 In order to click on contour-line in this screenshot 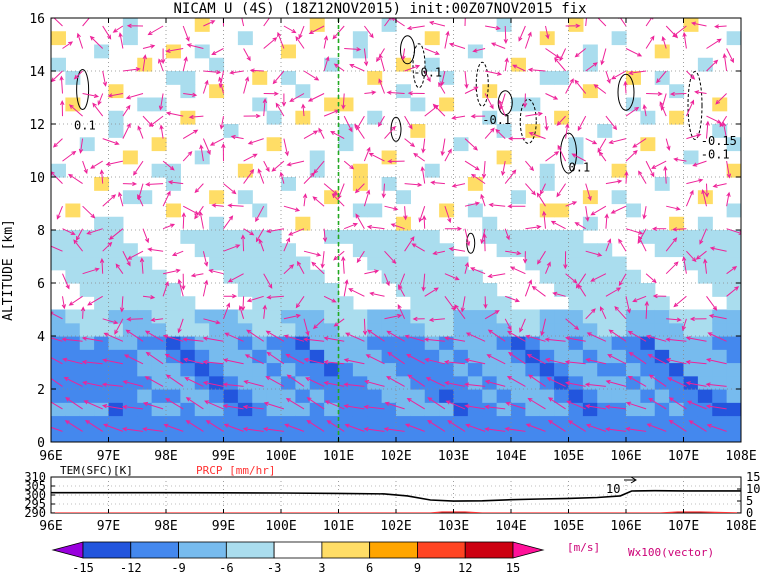, I will do `click(407, 50)`.